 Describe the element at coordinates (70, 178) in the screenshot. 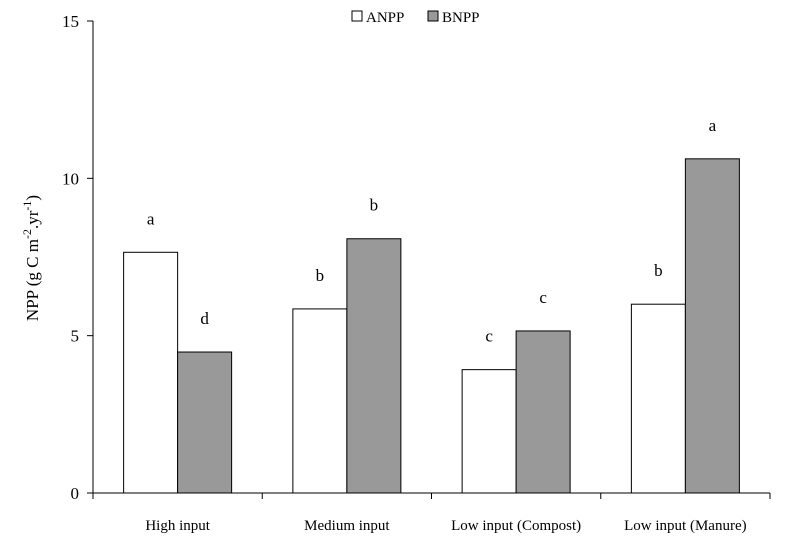

I see `y-tick-label: 10` at that location.